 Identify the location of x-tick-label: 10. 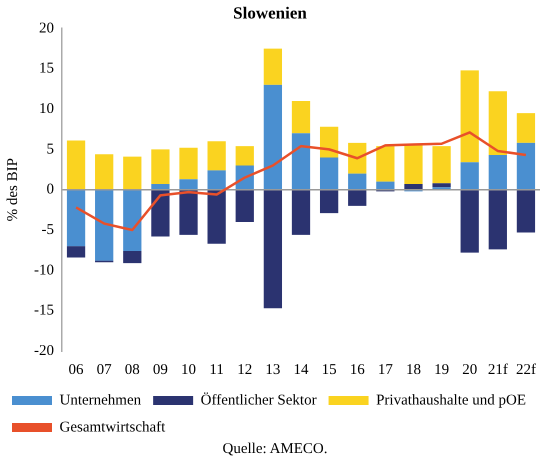
(188, 370).